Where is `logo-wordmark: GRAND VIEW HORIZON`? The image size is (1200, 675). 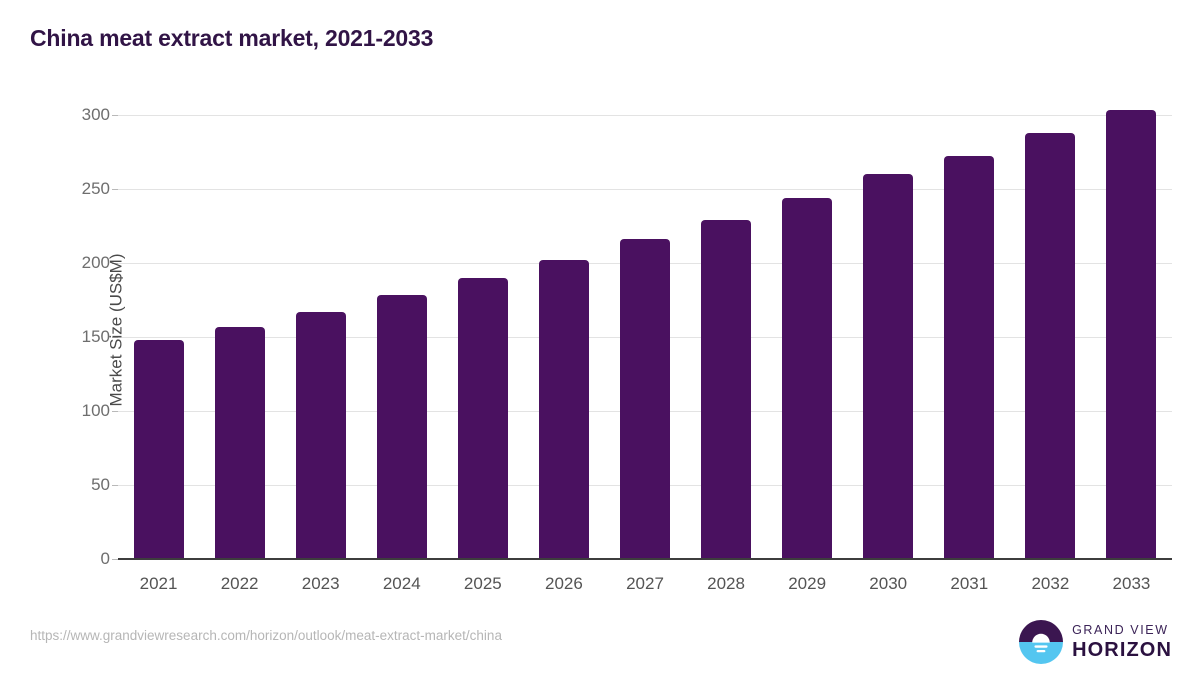 logo-wordmark: GRAND VIEW HORIZON is located at coordinates (1122, 642).